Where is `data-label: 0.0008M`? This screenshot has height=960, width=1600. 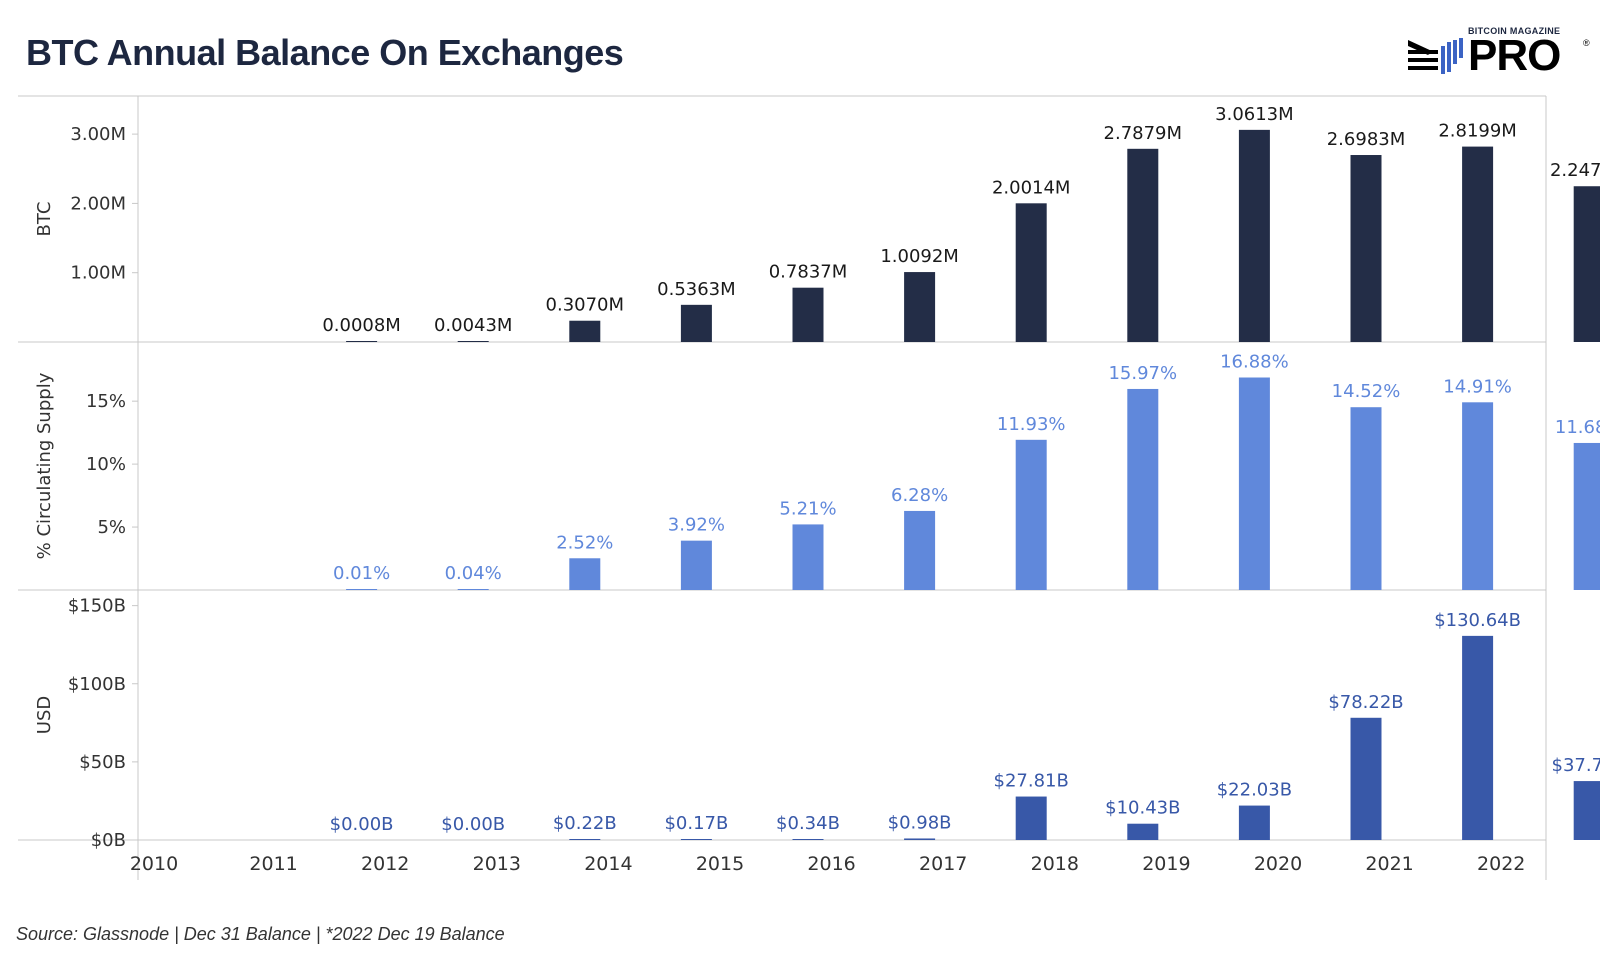 data-label: 0.0008M is located at coordinates (361, 325).